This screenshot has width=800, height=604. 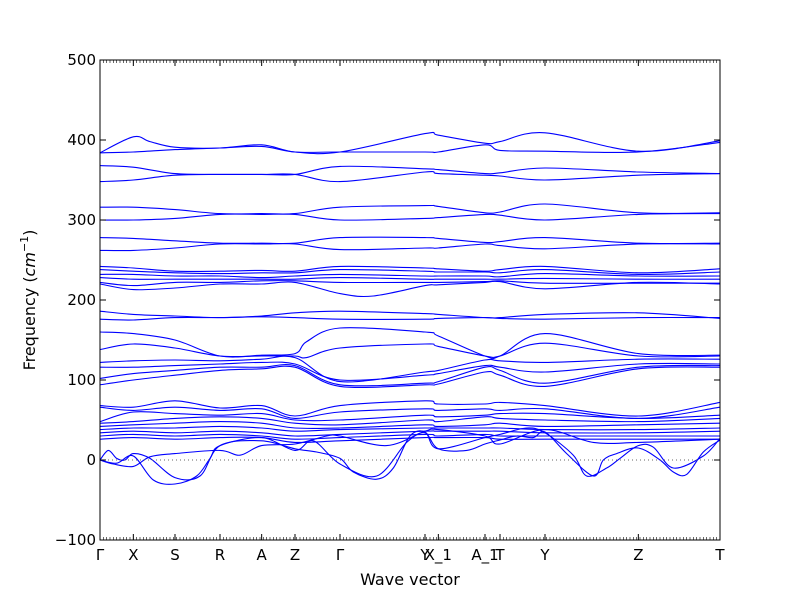 I want to click on y-tick-label: 100, so click(x=81, y=380).